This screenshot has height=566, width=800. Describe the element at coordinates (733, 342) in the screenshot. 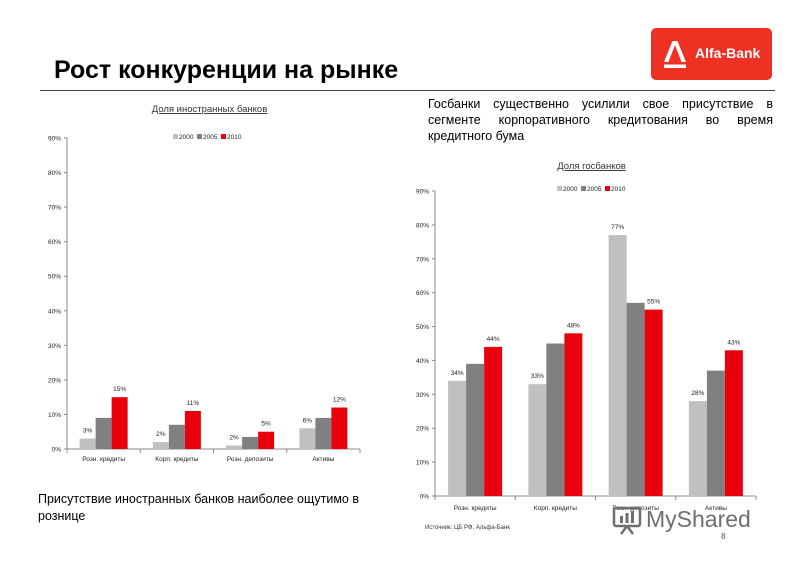

I see `data-label: 43%` at that location.